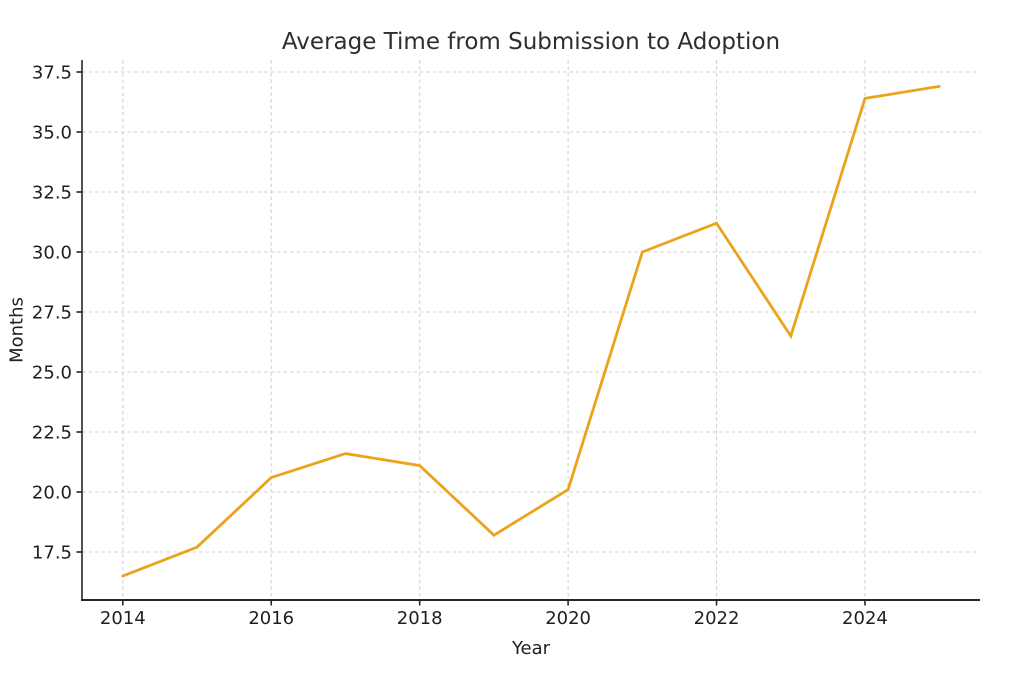 This screenshot has height=673, width=1017. What do you see at coordinates (420, 618) in the screenshot?
I see `x-tick-label: 2018` at bounding box center [420, 618].